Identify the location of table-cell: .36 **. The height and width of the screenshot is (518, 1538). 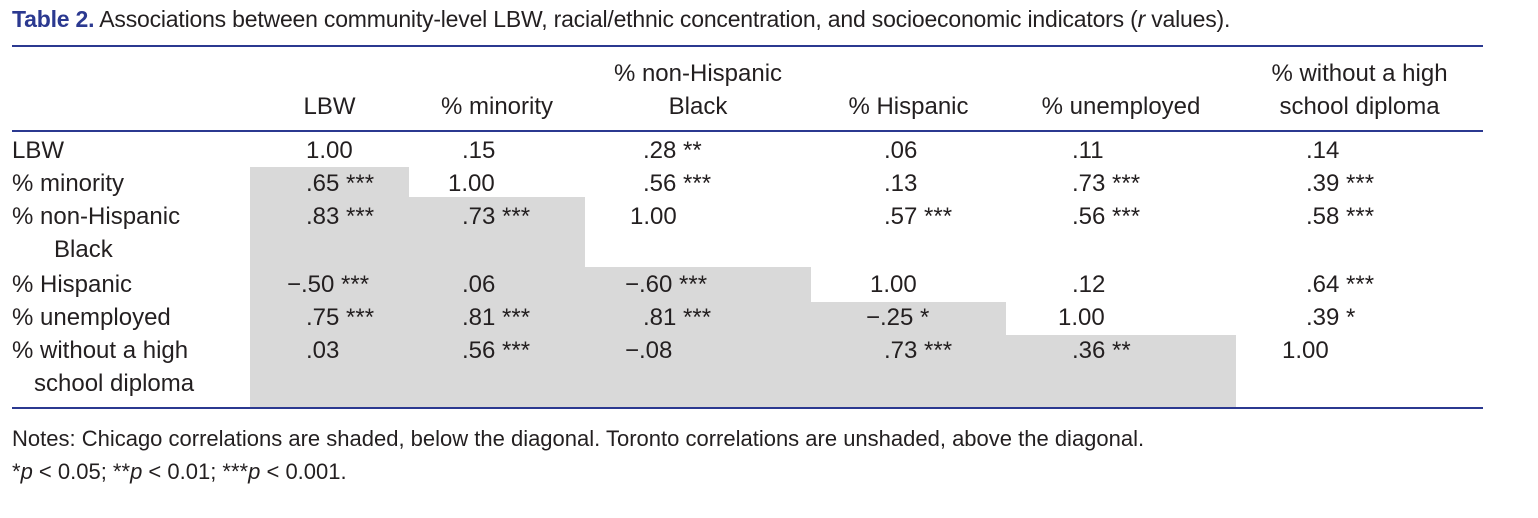
(1101, 350).